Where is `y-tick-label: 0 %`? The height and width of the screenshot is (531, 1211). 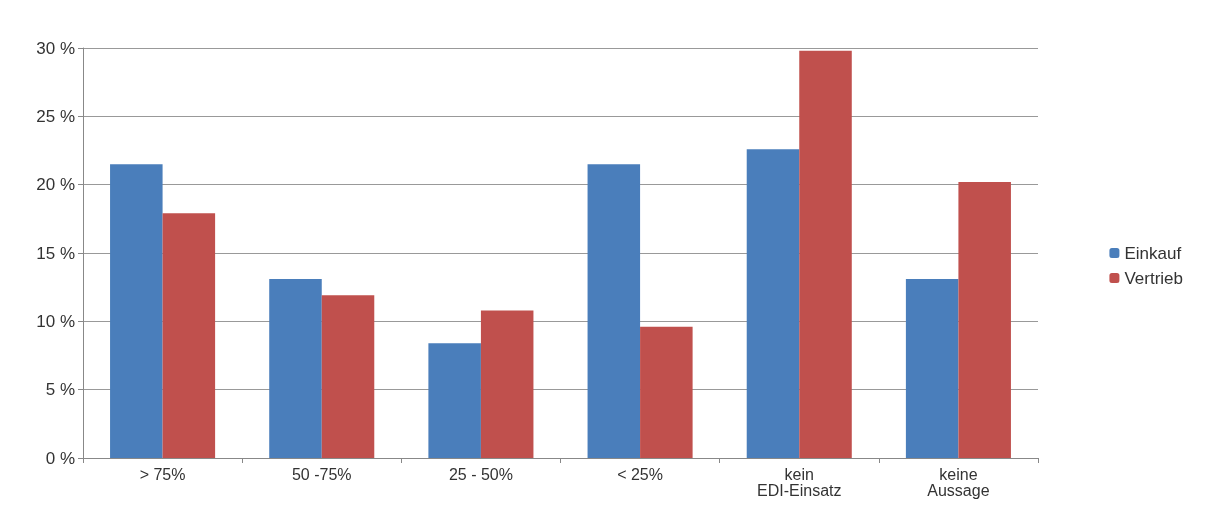 y-tick-label: 0 % is located at coordinates (60, 458).